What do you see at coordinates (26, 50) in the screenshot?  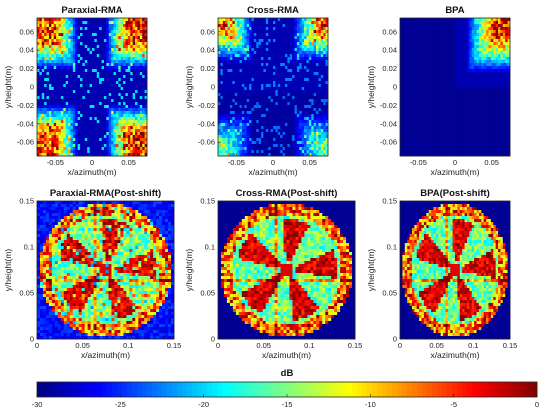 I see `y-tick-label: 0.04` at bounding box center [26, 50].